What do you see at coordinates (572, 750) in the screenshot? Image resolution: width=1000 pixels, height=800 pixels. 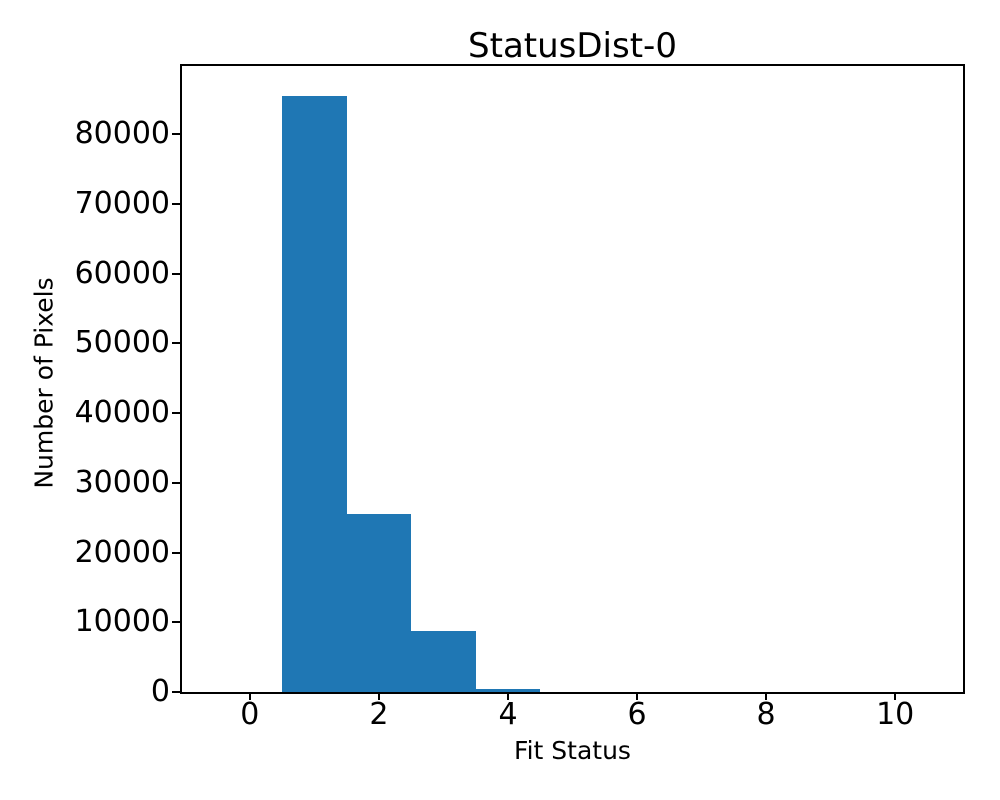 I see `x-axis-label: Fit Status` at bounding box center [572, 750].